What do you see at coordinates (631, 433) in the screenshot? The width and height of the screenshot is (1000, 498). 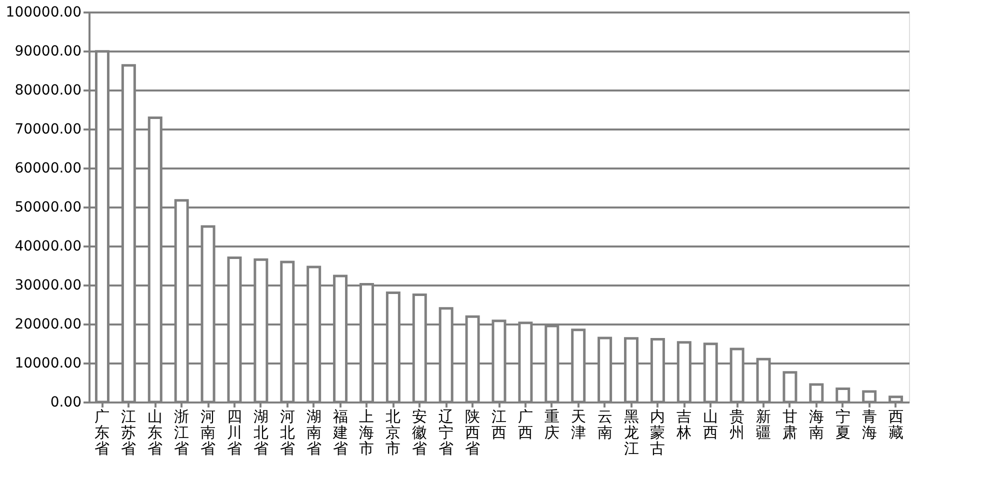 I see `x-tick-label: 黑龙江` at bounding box center [631, 433].